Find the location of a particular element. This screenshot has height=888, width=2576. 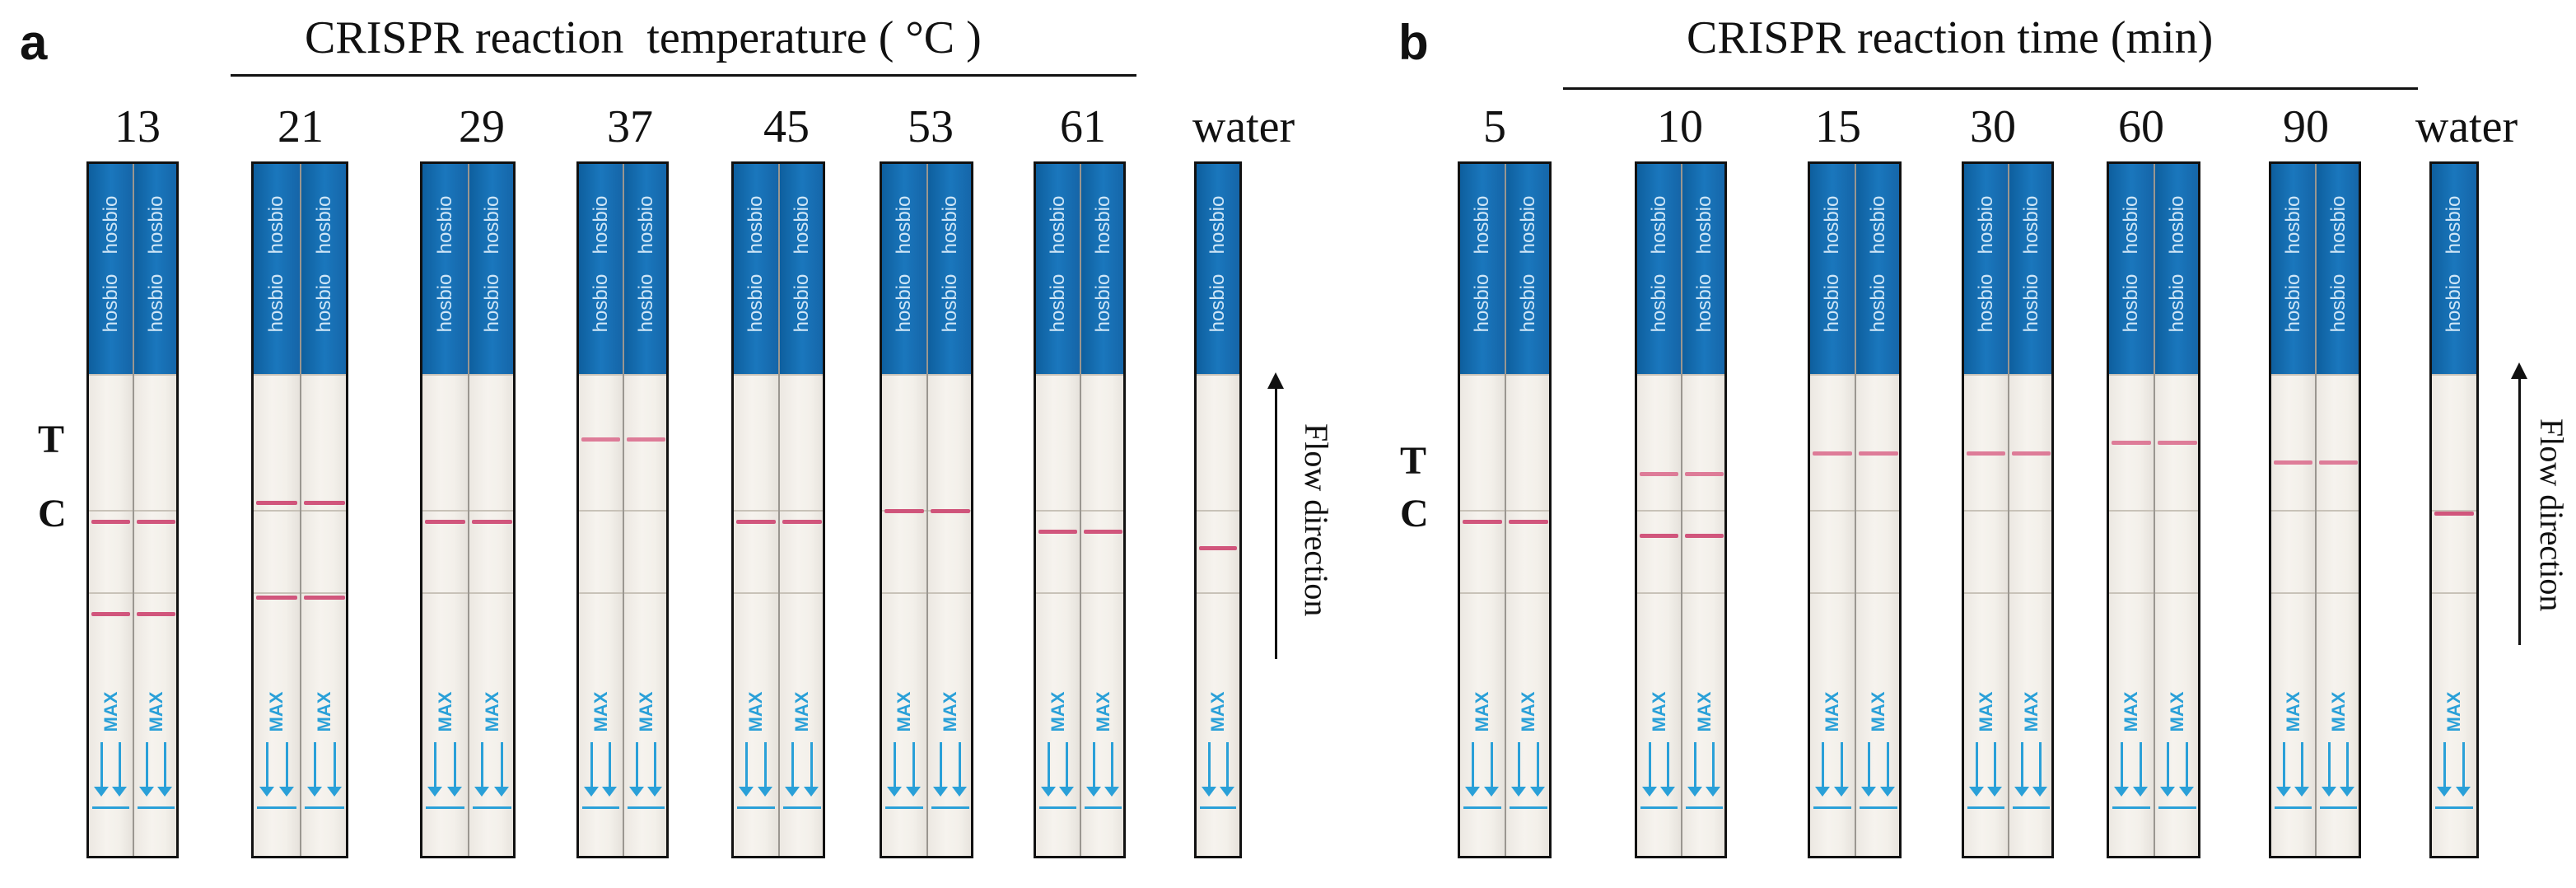

strip-box-90: hosbio hosbio MAX hosbio hosbio MAX is located at coordinates (2315, 510).